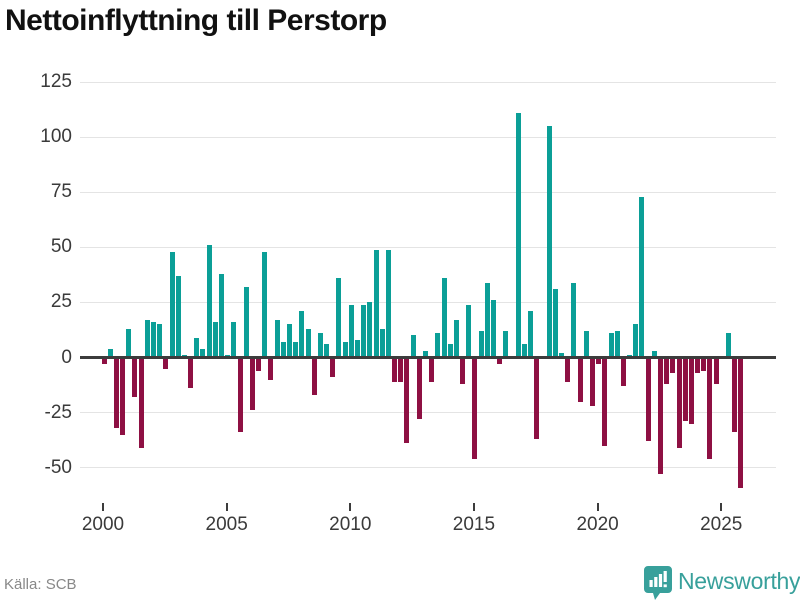  What do you see at coordinates (209, 301) in the screenshot?
I see `bar-2004-Q2` at bounding box center [209, 301].